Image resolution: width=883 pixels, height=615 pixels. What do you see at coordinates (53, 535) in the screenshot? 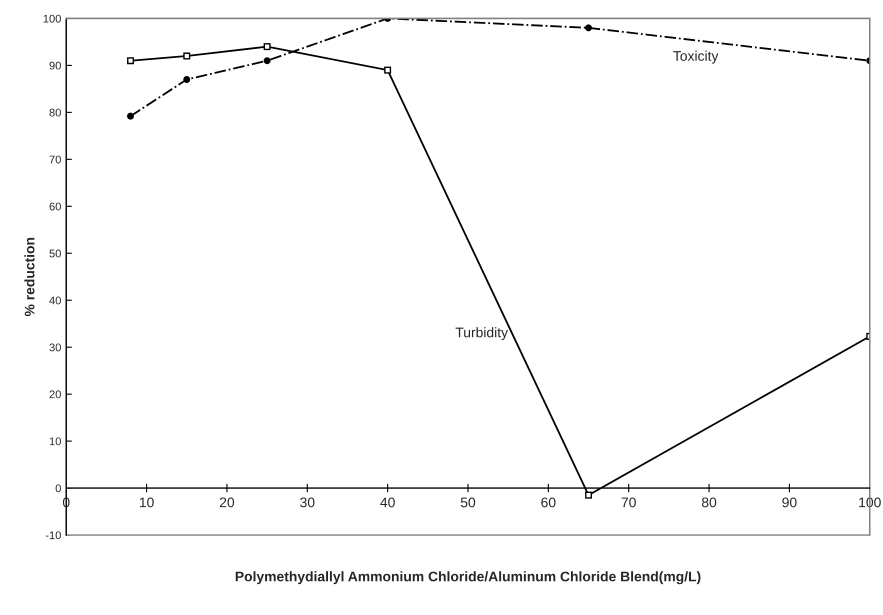
I see `y-tick-label: -10` at bounding box center [53, 535].